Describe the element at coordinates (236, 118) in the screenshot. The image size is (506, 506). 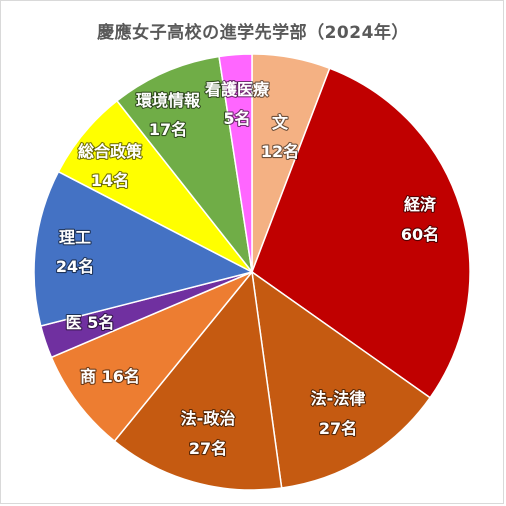
I see `slice-value-10: 5名` at that location.